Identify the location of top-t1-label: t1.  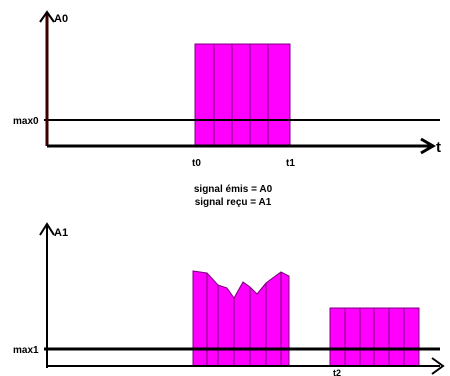
(290, 163).